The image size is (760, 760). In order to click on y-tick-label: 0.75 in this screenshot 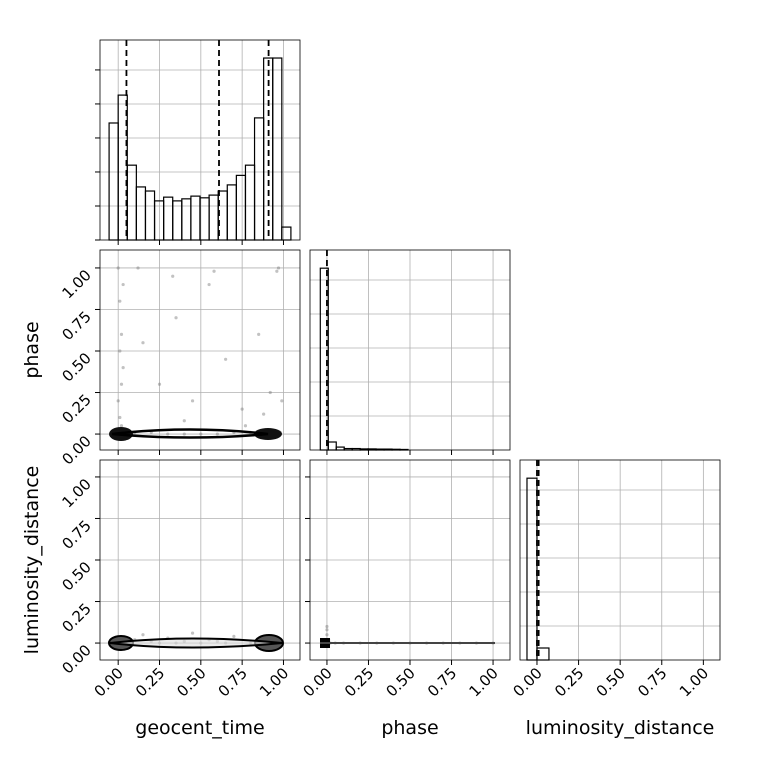, I will do `click(76, 326)`.